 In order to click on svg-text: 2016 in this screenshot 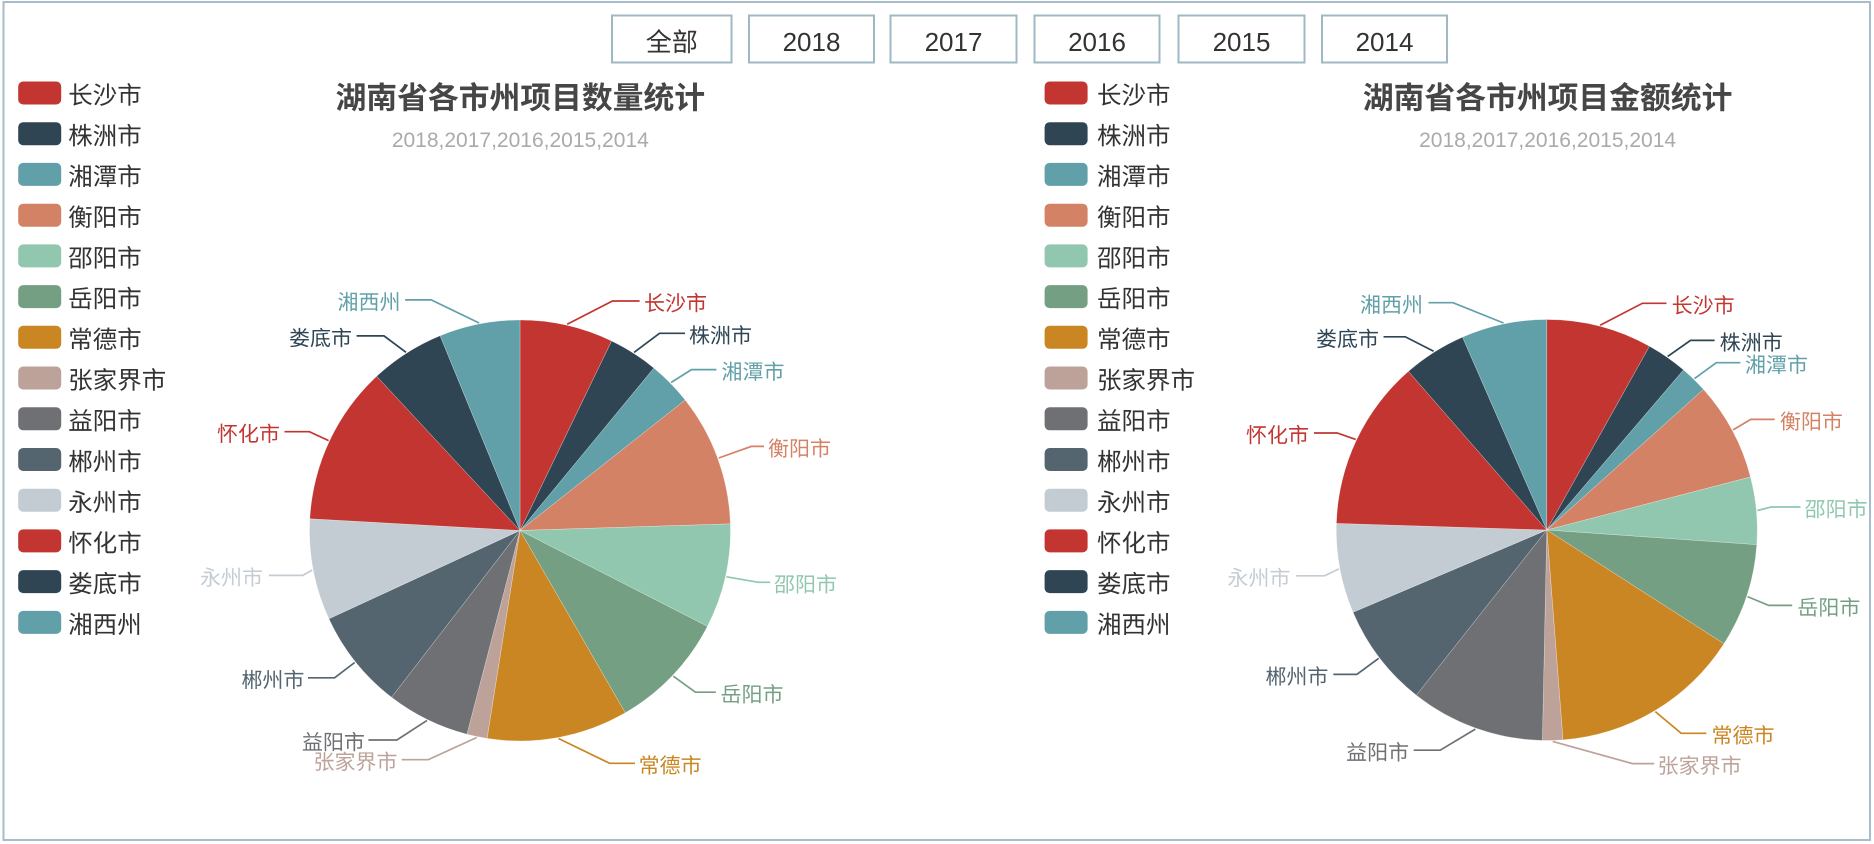, I will do `click(1097, 42)`.